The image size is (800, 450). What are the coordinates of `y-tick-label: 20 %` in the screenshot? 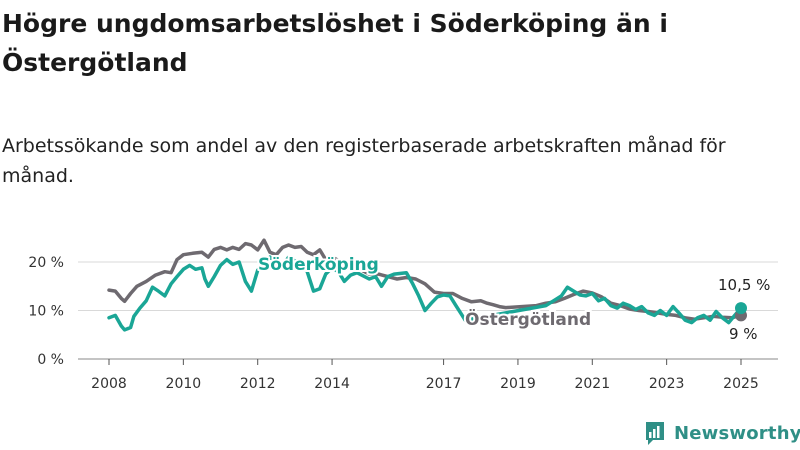 It's located at (46, 263).